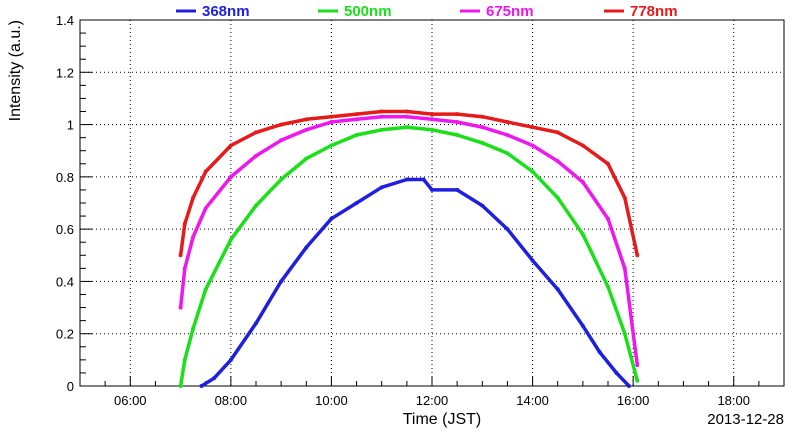  What do you see at coordinates (65, 20) in the screenshot?
I see `y-tick-label: 1.4` at bounding box center [65, 20].